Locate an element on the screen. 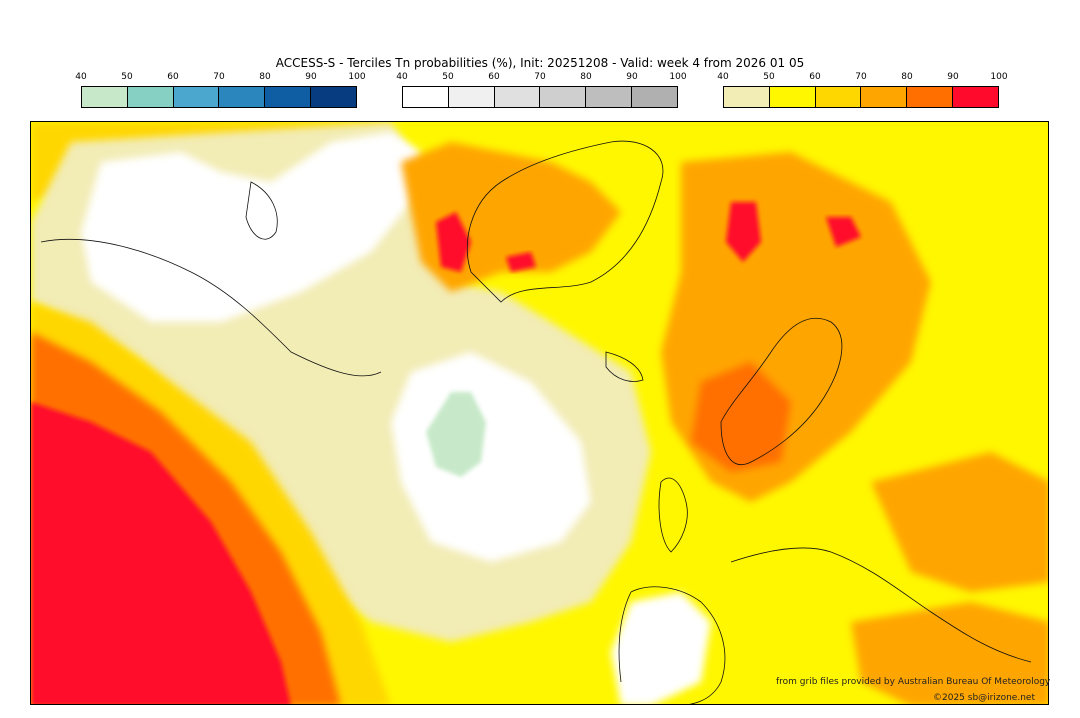 Image resolution: width=1080 pixels, height=718 pixels. field-red-southwest is located at coordinates (161, 553).